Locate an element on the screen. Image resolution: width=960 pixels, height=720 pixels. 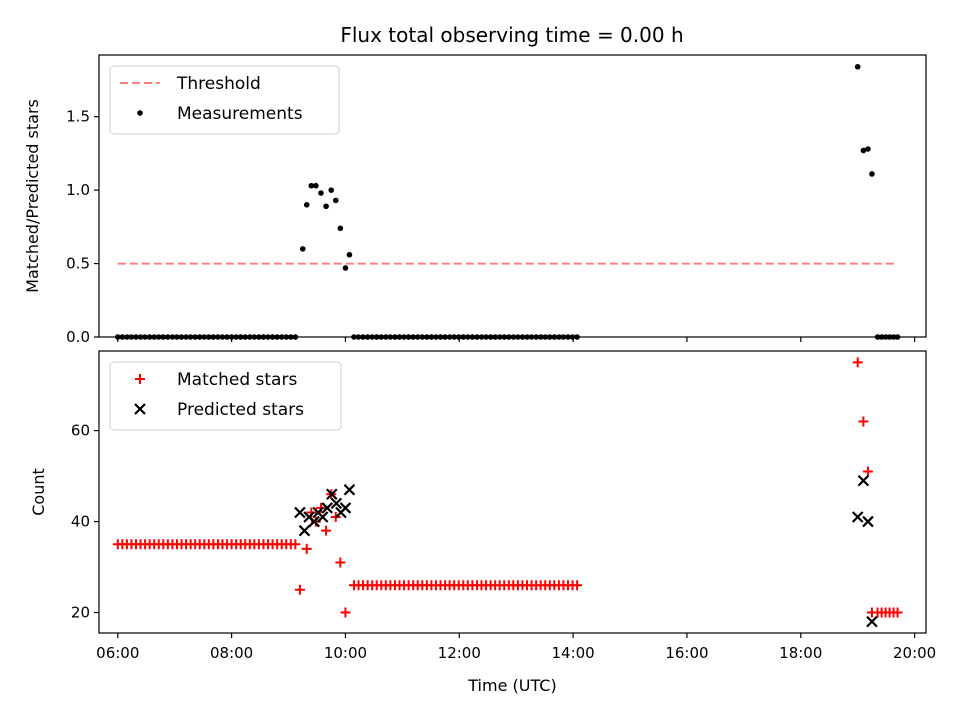
legend-label: Predicted stars is located at coordinates (240, 410).